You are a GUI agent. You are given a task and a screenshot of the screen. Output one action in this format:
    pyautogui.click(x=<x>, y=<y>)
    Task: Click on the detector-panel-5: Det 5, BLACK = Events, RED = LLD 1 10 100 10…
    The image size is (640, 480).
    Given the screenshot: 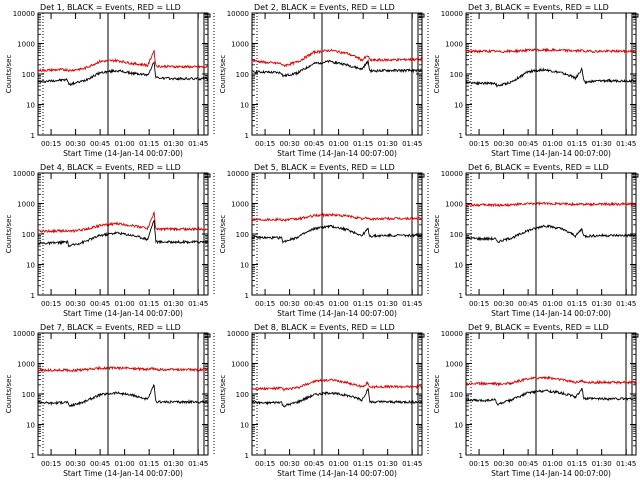 What is the action you would take?
    pyautogui.click(x=324, y=240)
    